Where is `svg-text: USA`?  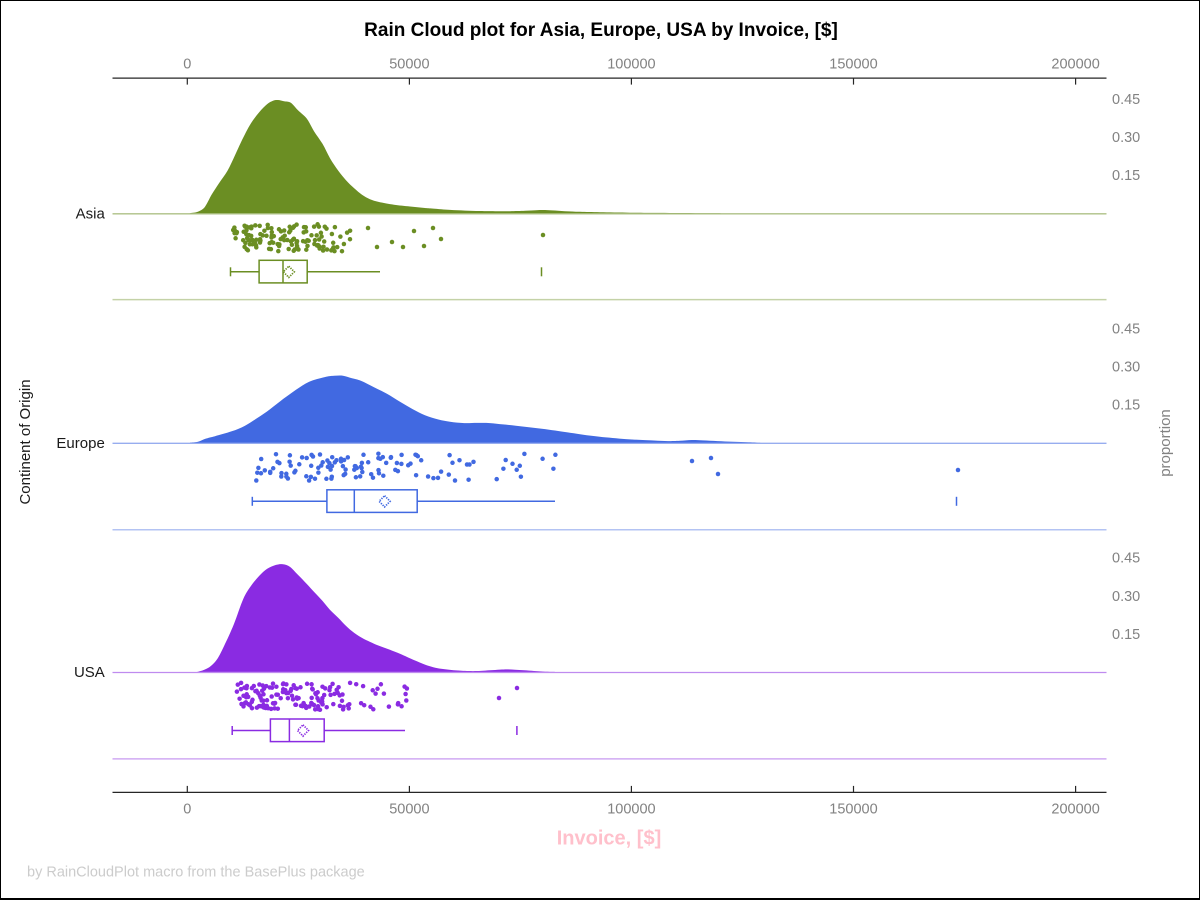 svg-text: USA is located at coordinates (89, 672).